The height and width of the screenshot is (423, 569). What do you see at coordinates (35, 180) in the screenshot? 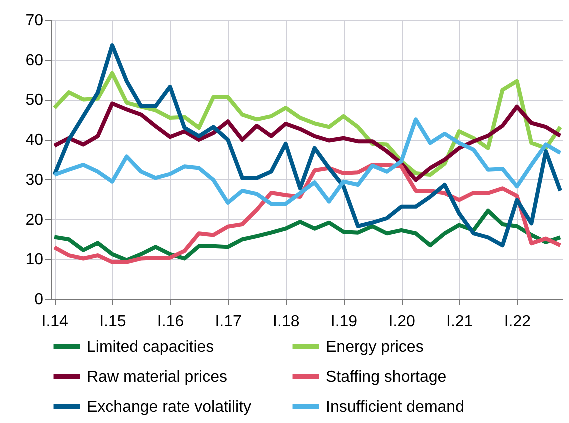
I see `y-tick-label: 30` at bounding box center [35, 180].